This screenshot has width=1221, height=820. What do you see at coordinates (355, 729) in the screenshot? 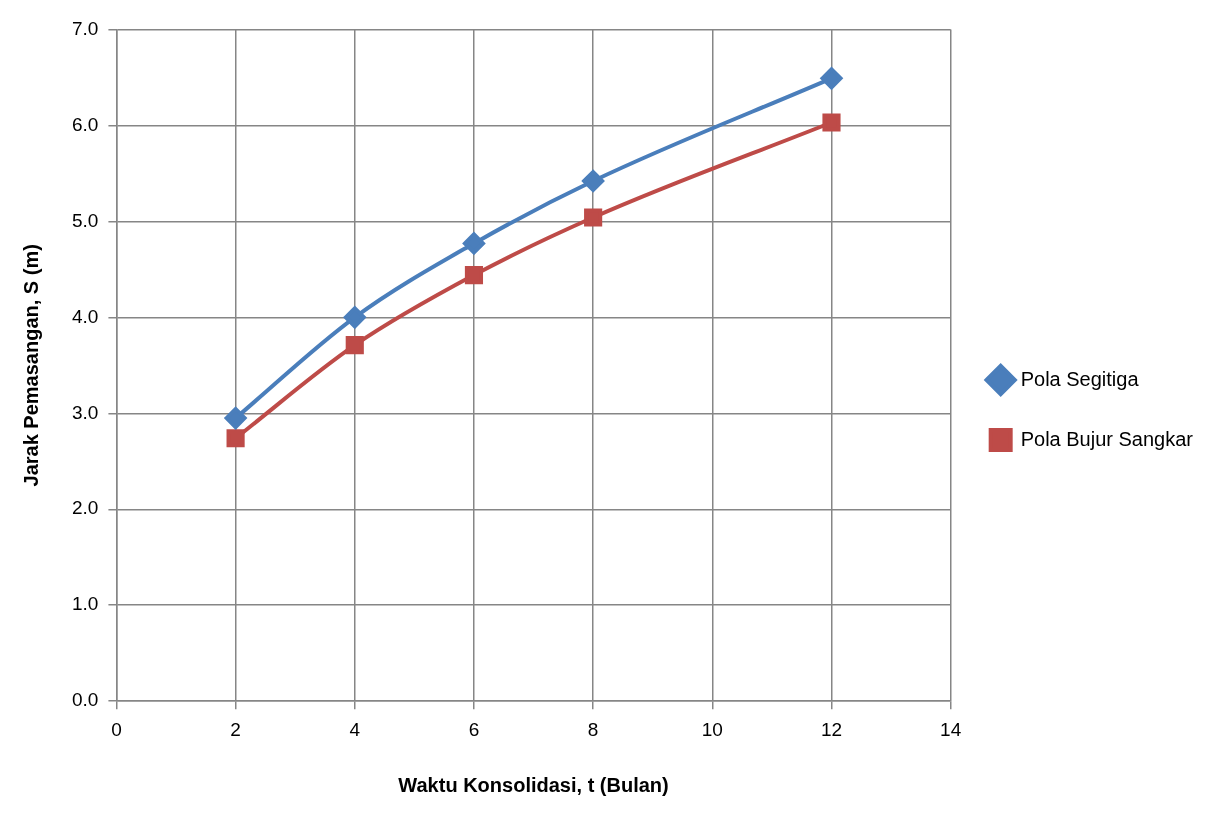
I see `x-tick-label: 4` at bounding box center [355, 729].